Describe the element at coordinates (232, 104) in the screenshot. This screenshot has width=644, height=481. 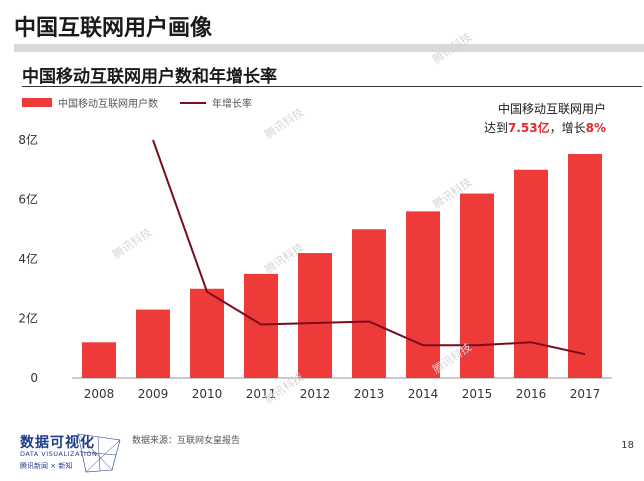
I see `legend-line-label: 年增长率` at that location.